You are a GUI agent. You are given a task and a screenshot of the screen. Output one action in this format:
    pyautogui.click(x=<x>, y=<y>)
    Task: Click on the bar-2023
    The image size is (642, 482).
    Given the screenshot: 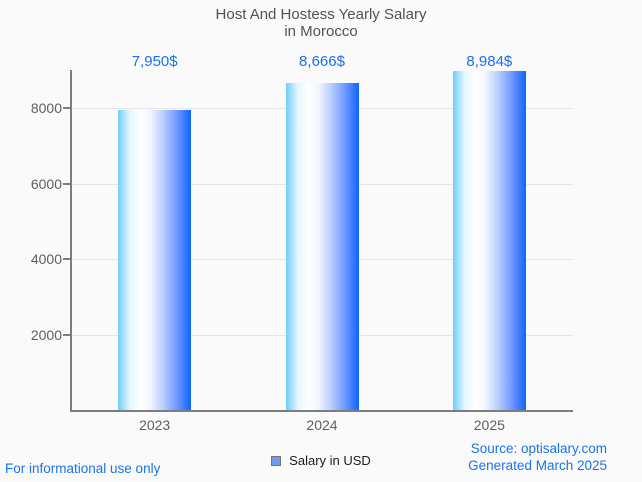 What is the action you would take?
    pyautogui.click(x=155, y=259)
    